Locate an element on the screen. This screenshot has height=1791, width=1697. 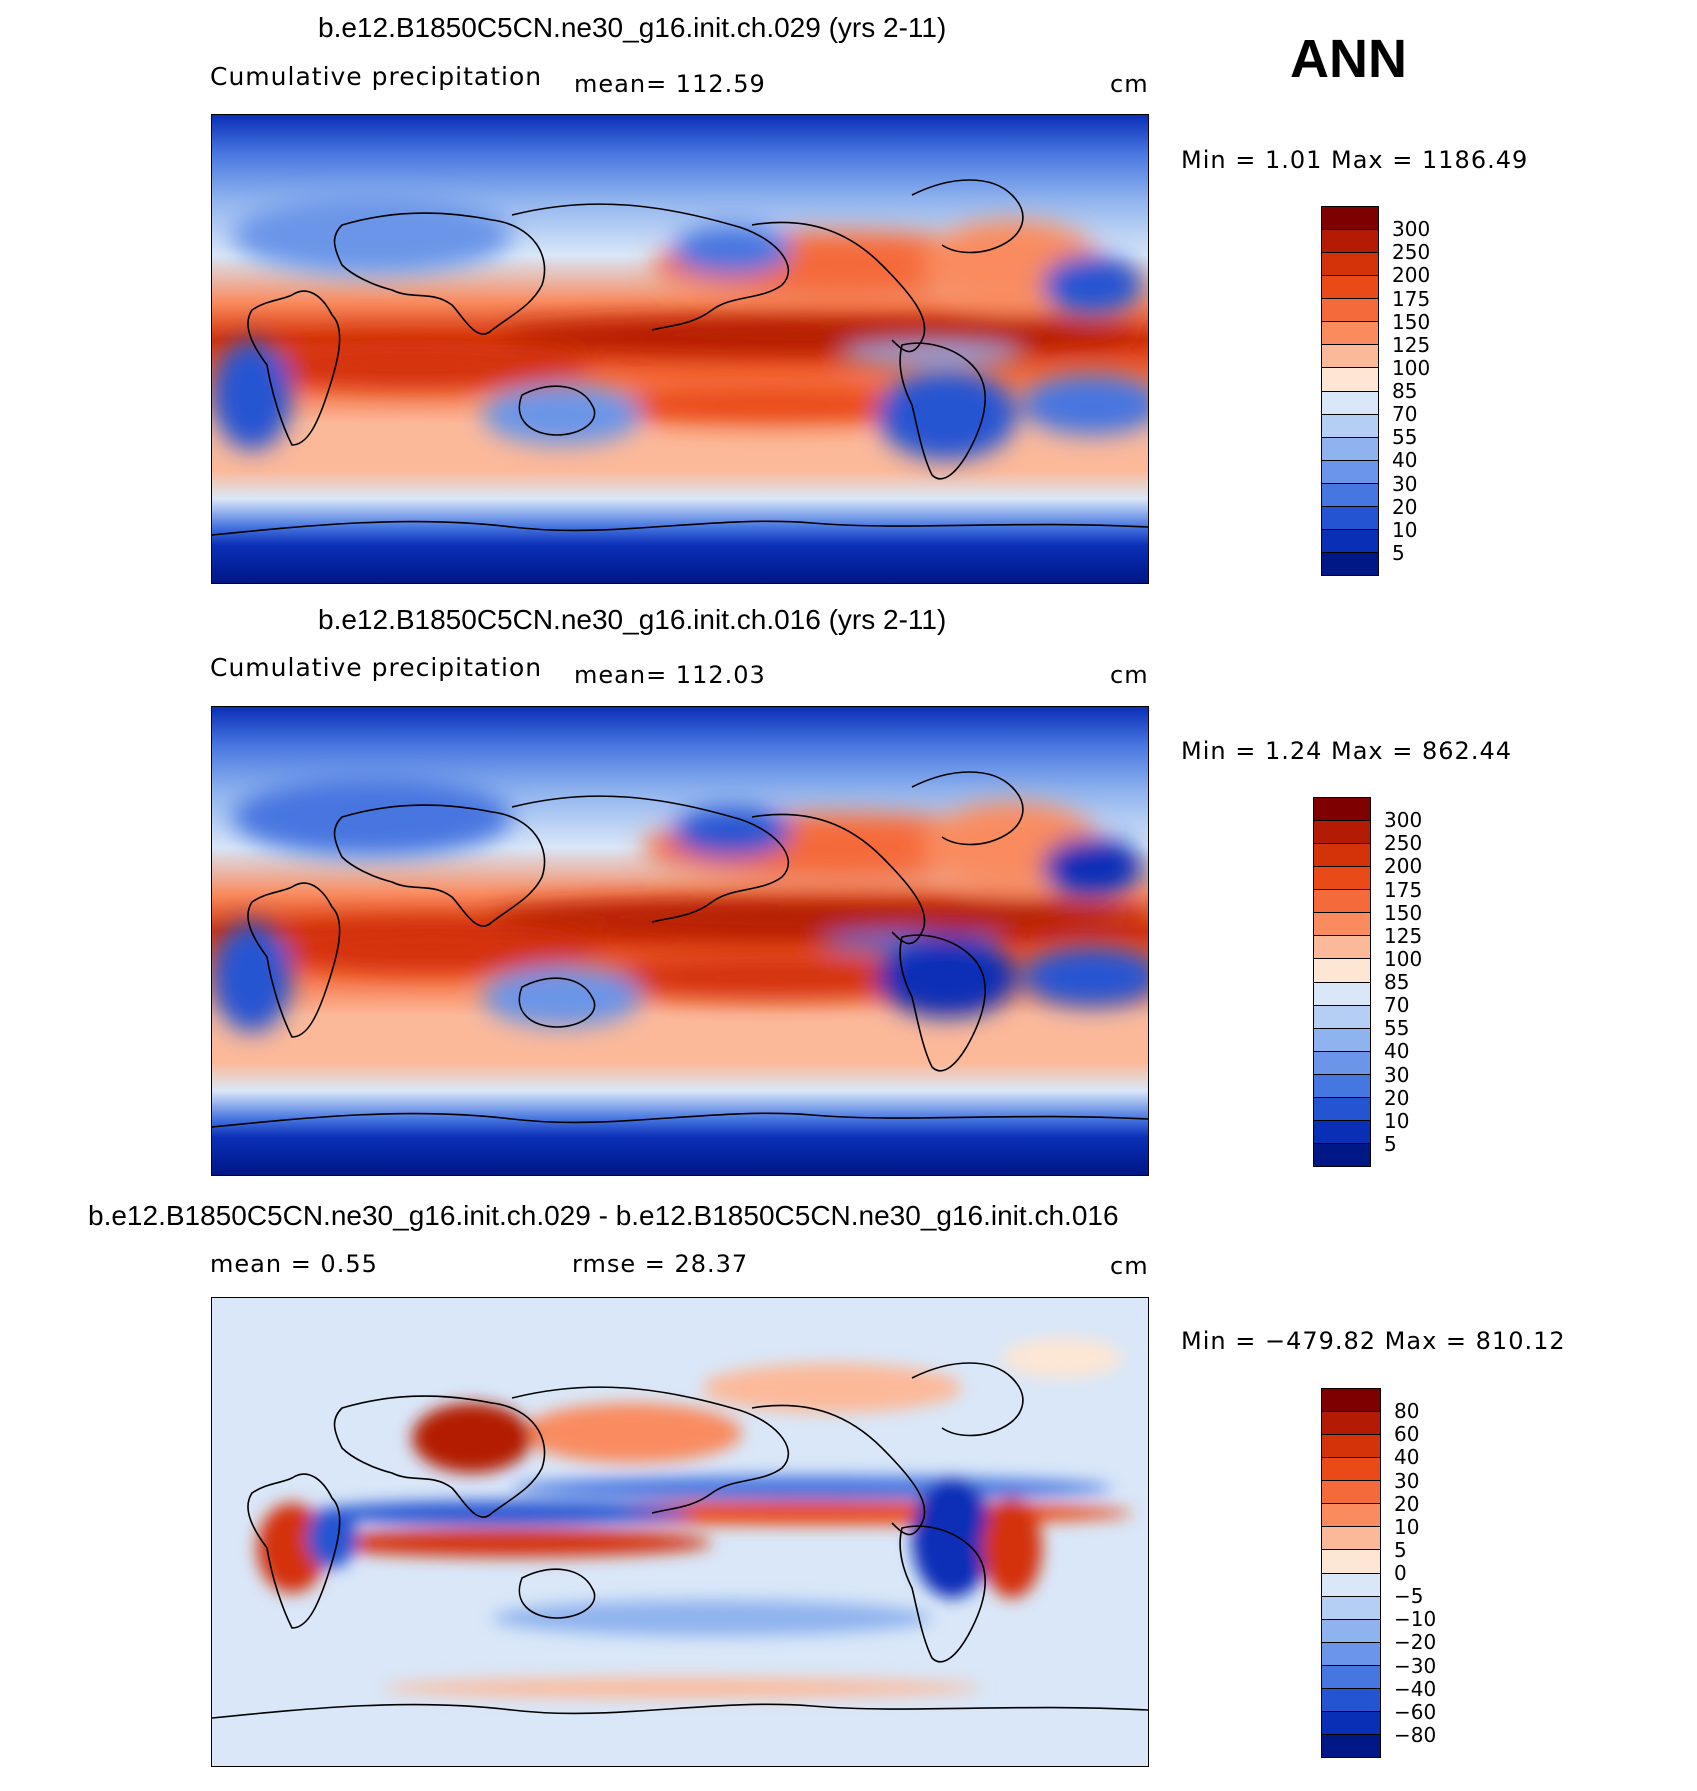
colorbar-tick-label: −40 is located at coordinates (1415, 1688).